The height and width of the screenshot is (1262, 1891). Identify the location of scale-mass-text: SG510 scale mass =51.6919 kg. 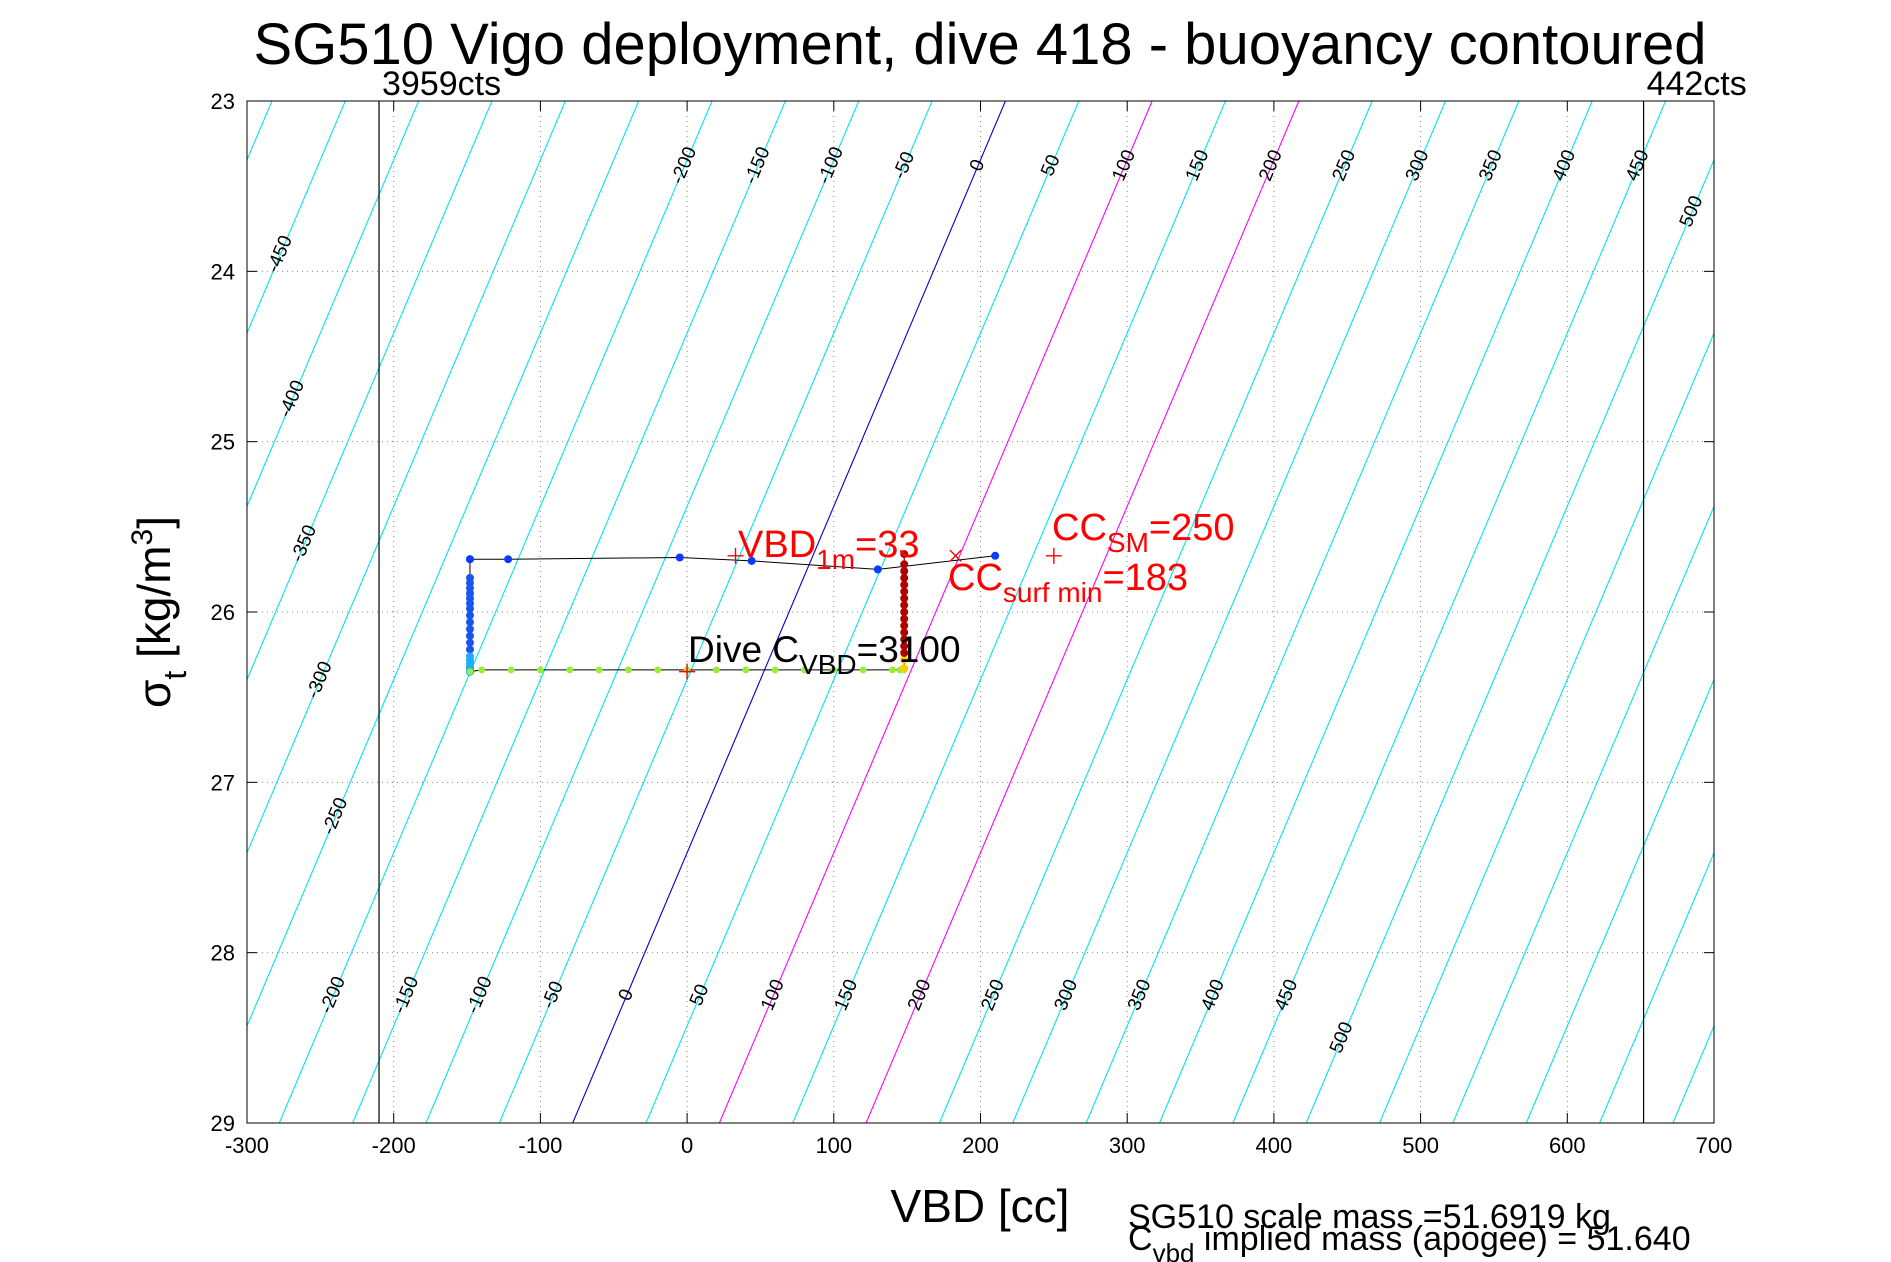
(1369, 1217).